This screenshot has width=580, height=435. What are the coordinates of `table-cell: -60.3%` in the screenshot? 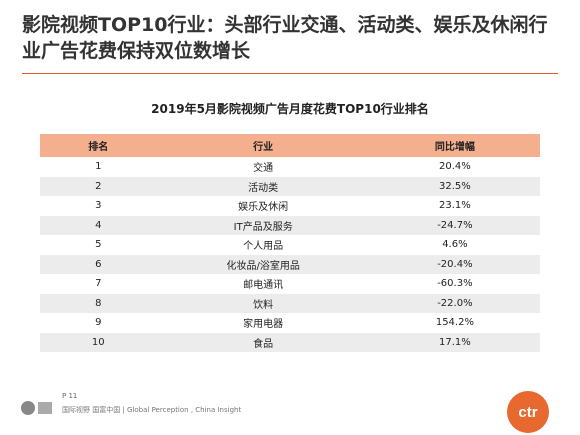 It's located at (455, 284).